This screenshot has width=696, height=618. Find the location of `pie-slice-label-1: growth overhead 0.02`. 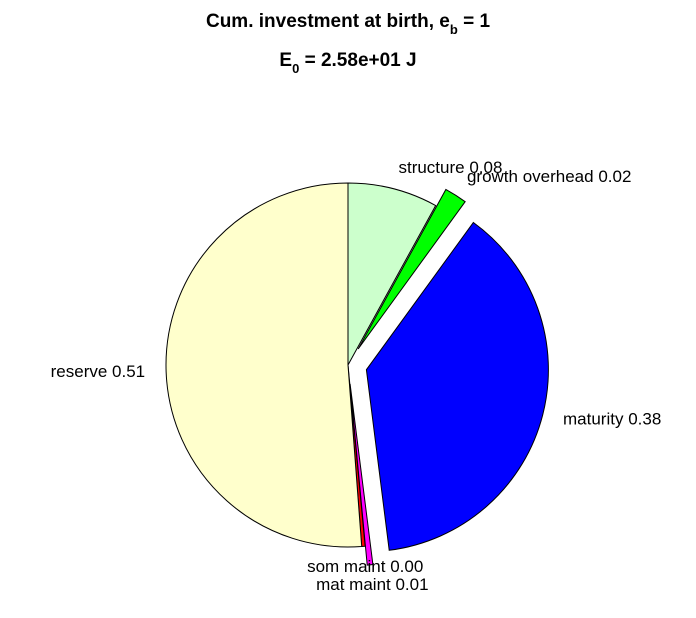

pie-slice-label-1: growth overhead 0.02 is located at coordinates (549, 176).